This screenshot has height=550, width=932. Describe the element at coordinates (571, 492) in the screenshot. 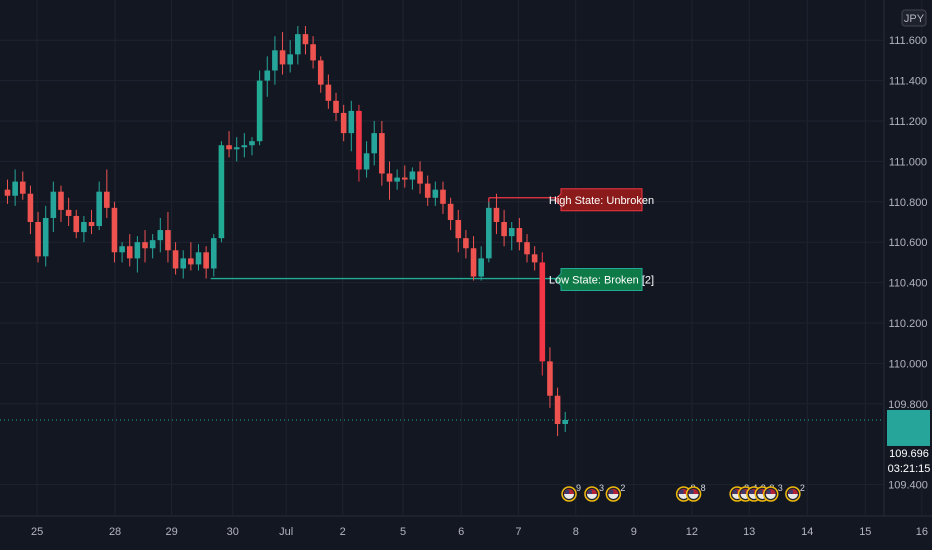

I see `event-flag-icon: 9` at that location.